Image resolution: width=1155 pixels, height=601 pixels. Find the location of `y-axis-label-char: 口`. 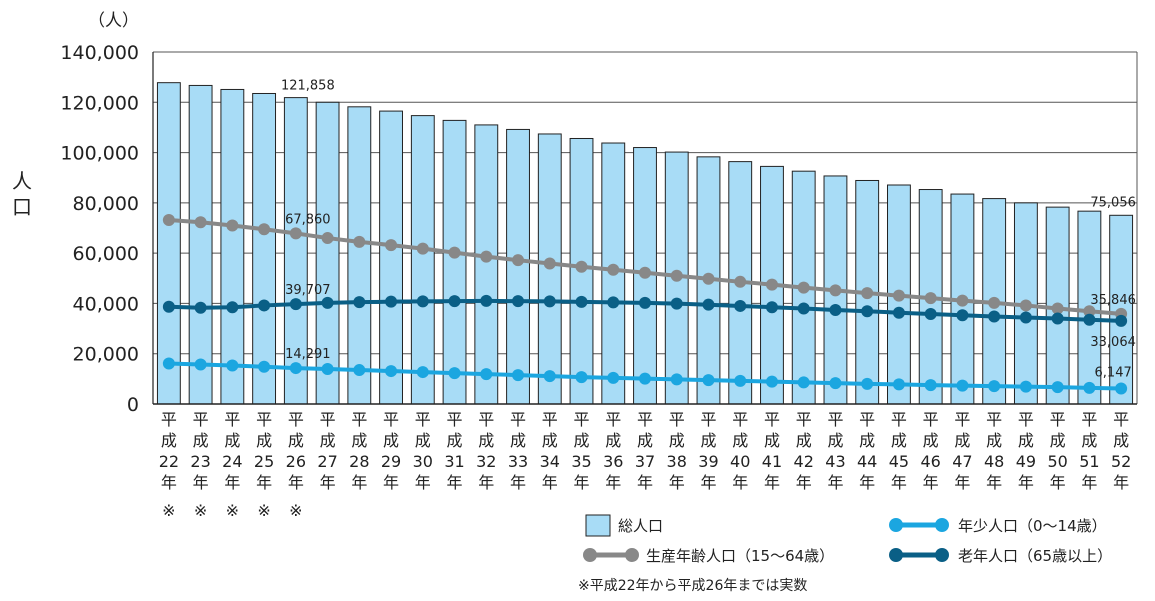

y-axis-label-char: 口 is located at coordinates (22, 207).